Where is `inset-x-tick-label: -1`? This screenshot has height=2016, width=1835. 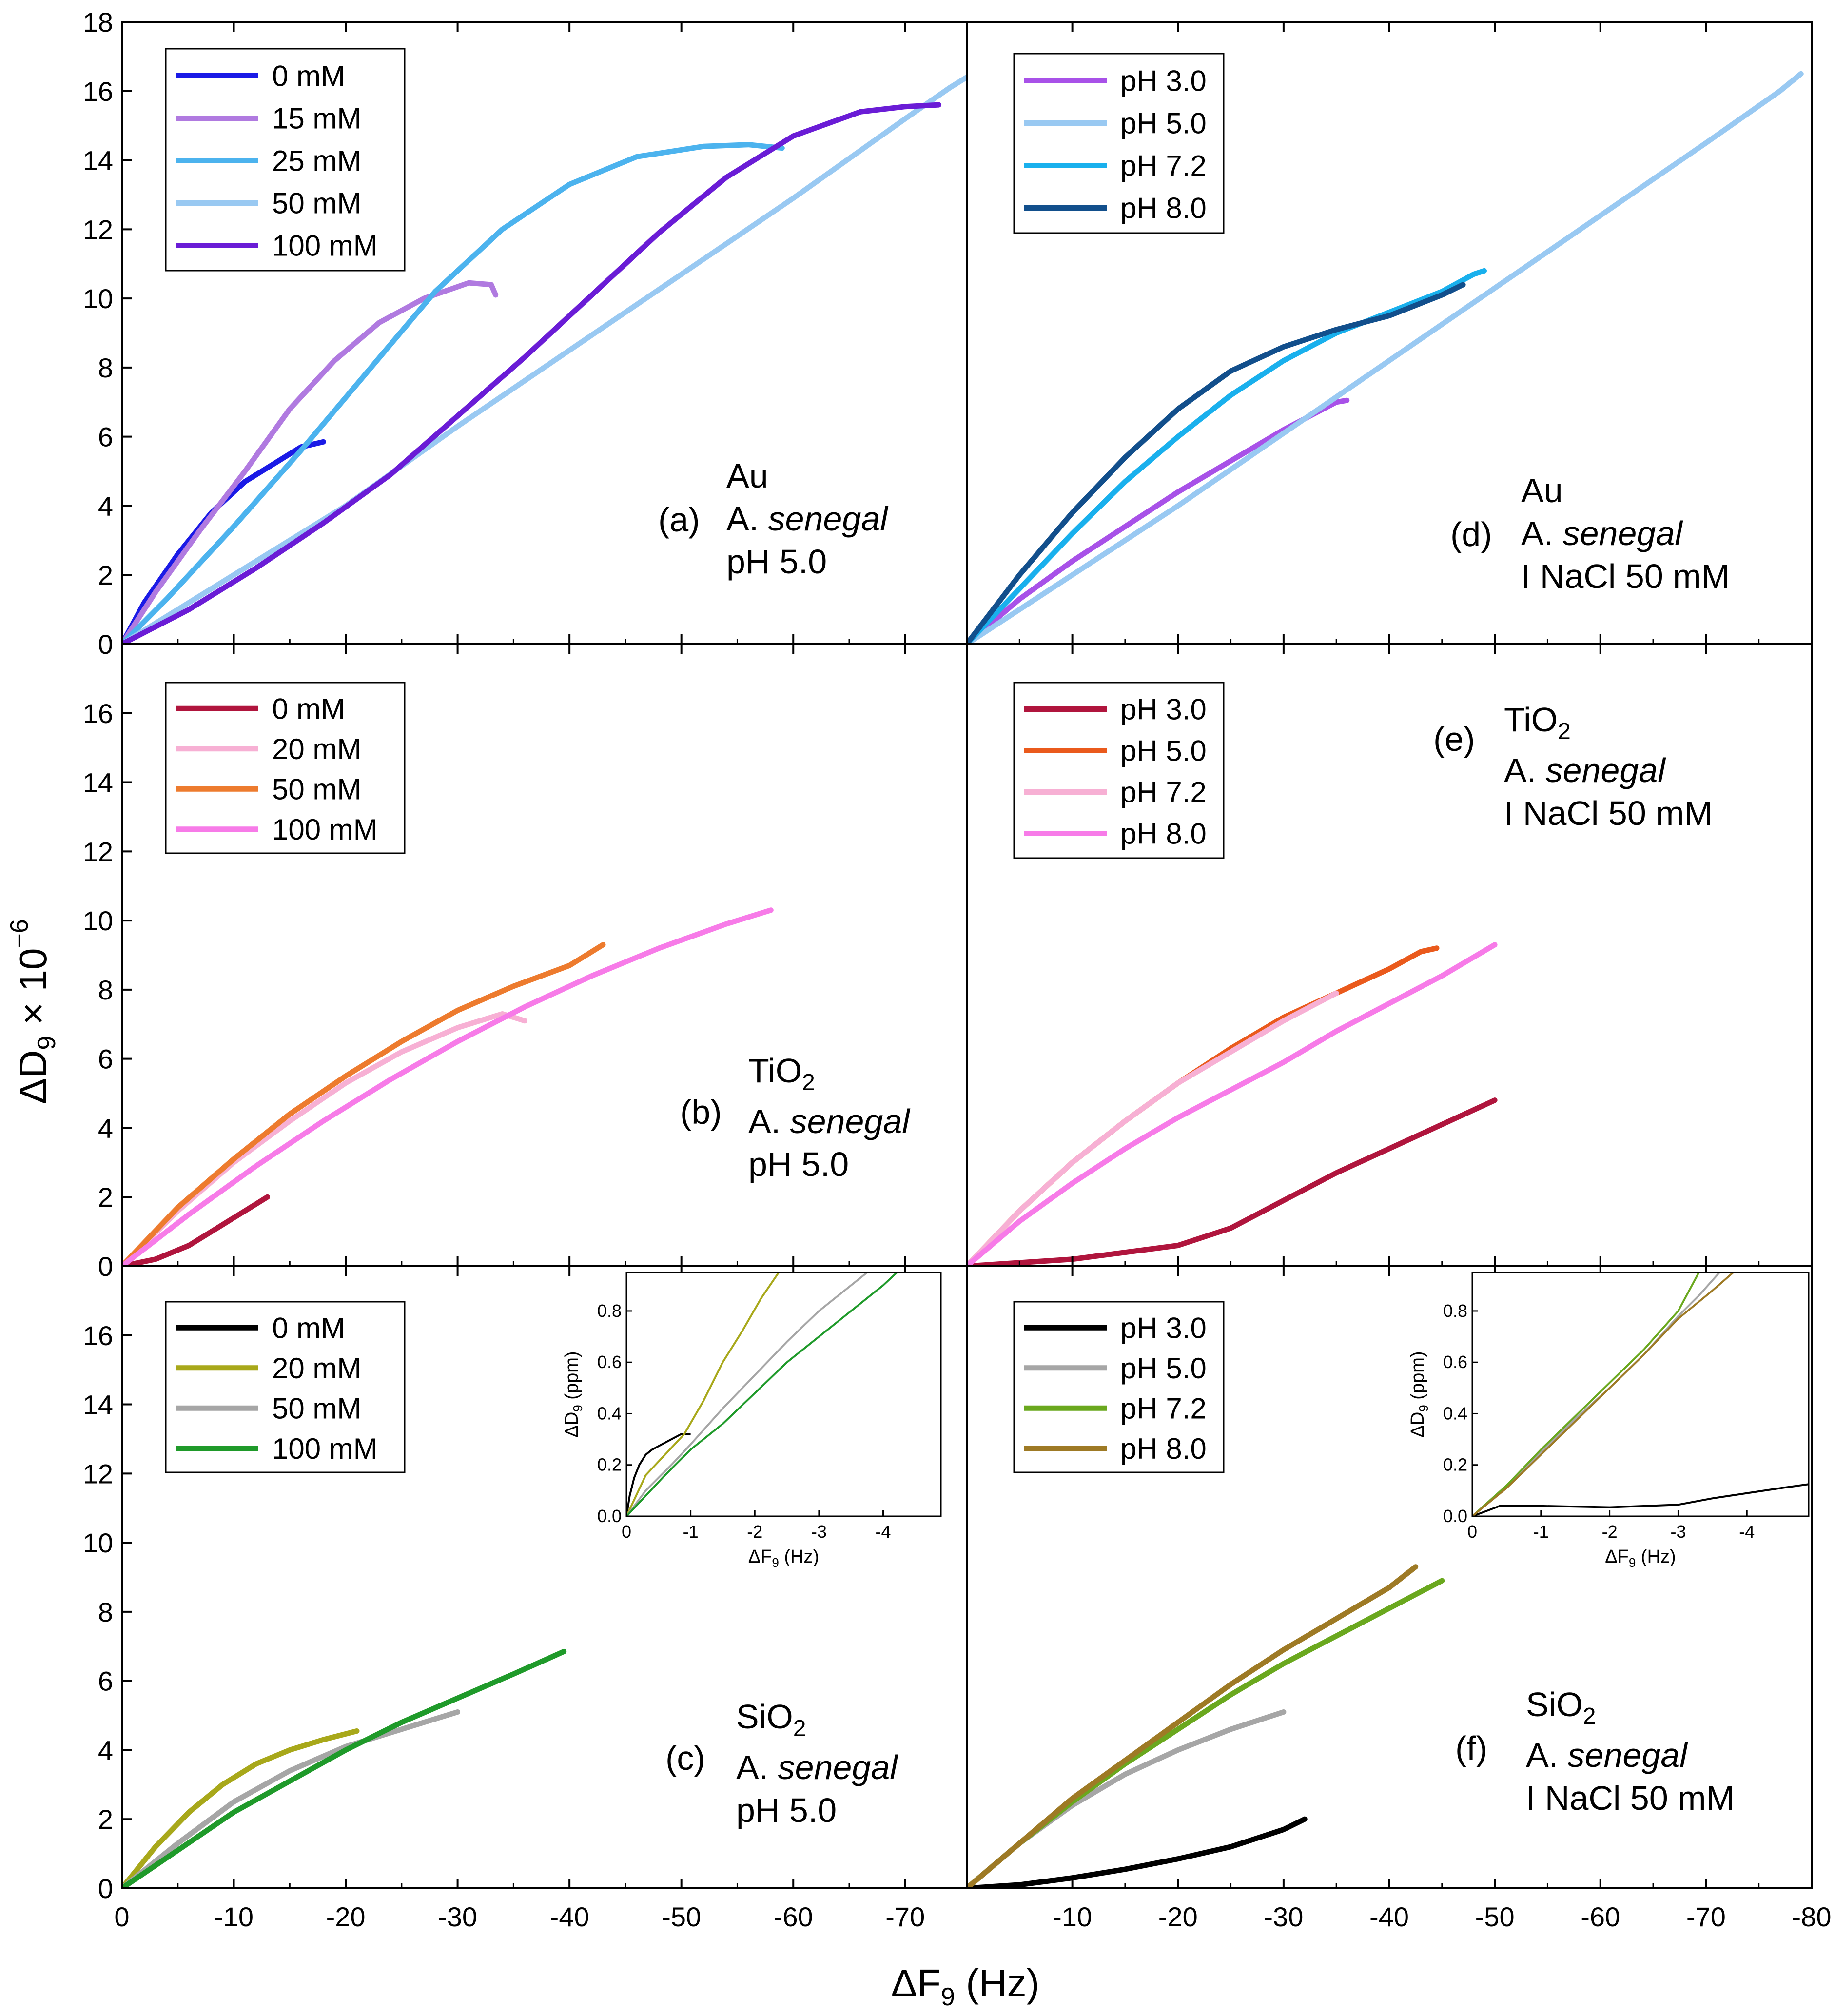 inset-x-tick-label: -1 is located at coordinates (1541, 1532).